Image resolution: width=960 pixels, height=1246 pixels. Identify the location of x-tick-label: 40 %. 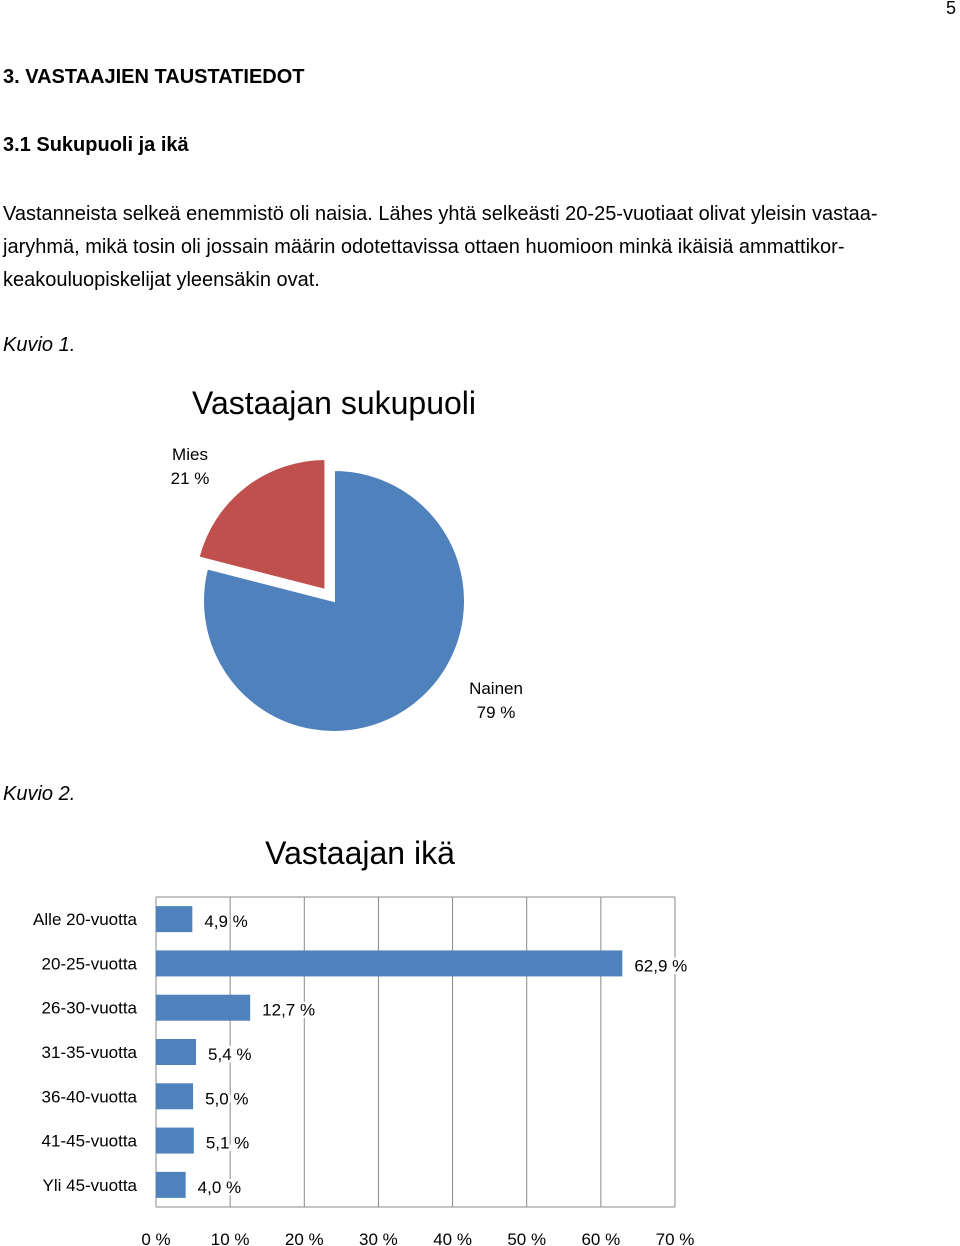
(452, 1238).